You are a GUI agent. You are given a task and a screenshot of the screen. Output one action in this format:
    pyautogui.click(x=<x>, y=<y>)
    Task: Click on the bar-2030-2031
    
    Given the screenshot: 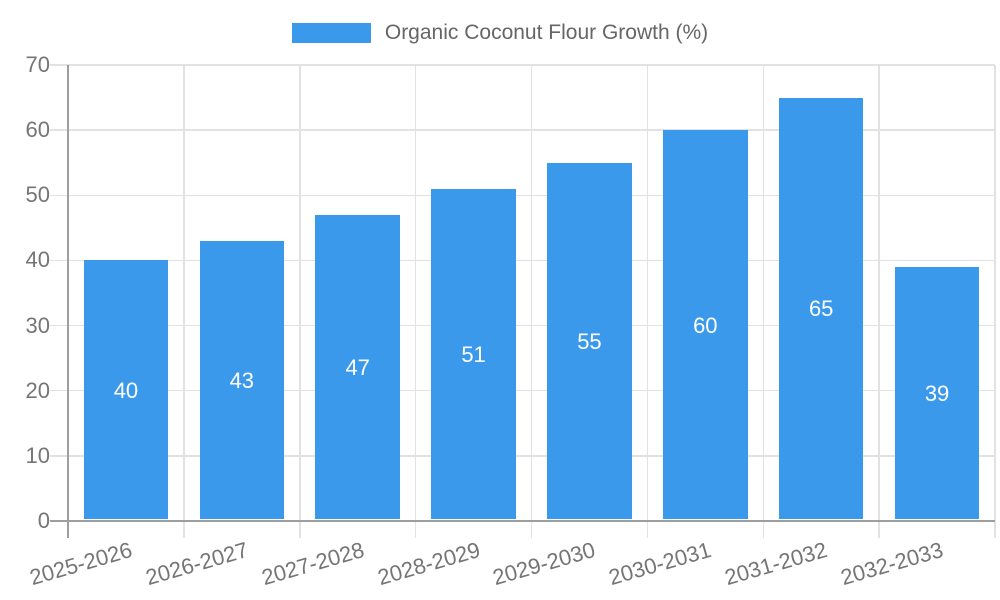 What is the action you would take?
    pyautogui.click(x=705, y=324)
    